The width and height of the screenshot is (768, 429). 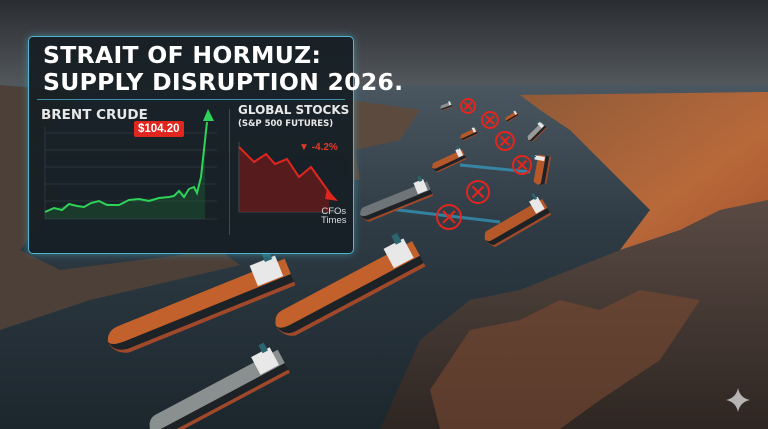 I want to click on sp500-futures-label: (S&P 500 FUTURES), so click(x=286, y=124).